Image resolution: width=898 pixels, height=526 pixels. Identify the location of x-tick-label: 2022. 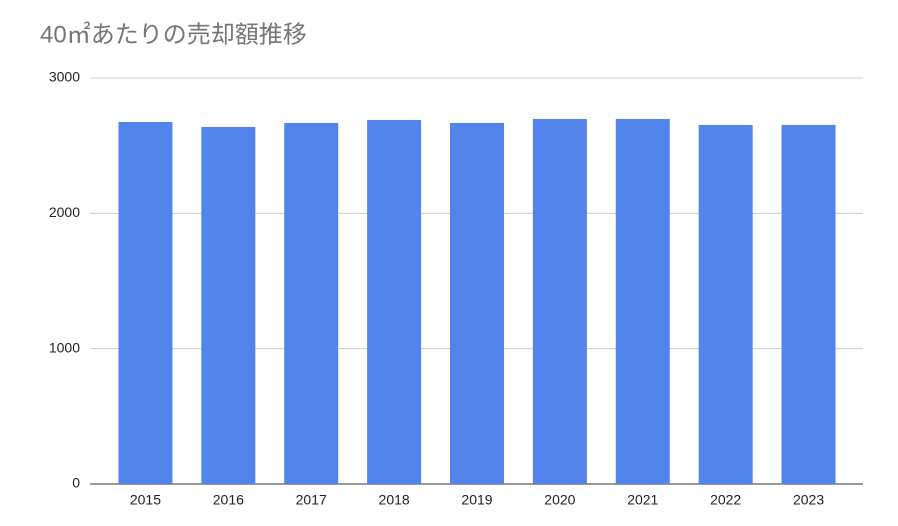
(725, 500).